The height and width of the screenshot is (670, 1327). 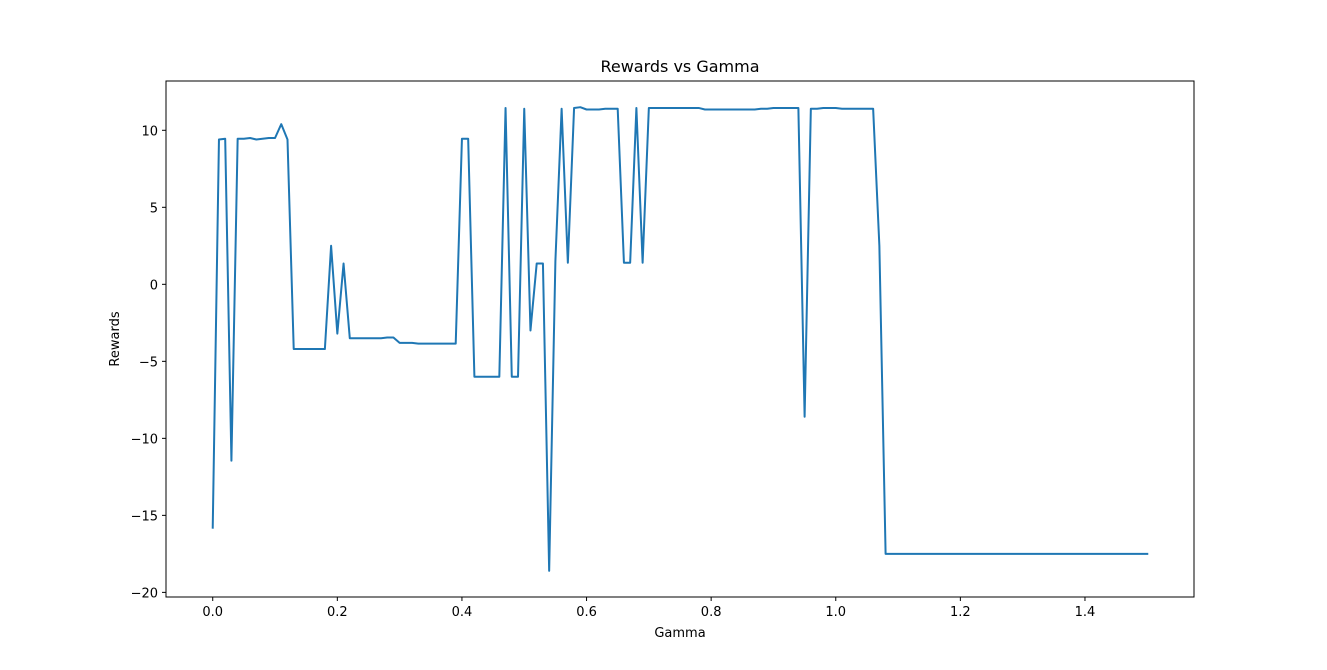 What do you see at coordinates (586, 612) in the screenshot?
I see `x-tick-label: 0.6` at bounding box center [586, 612].